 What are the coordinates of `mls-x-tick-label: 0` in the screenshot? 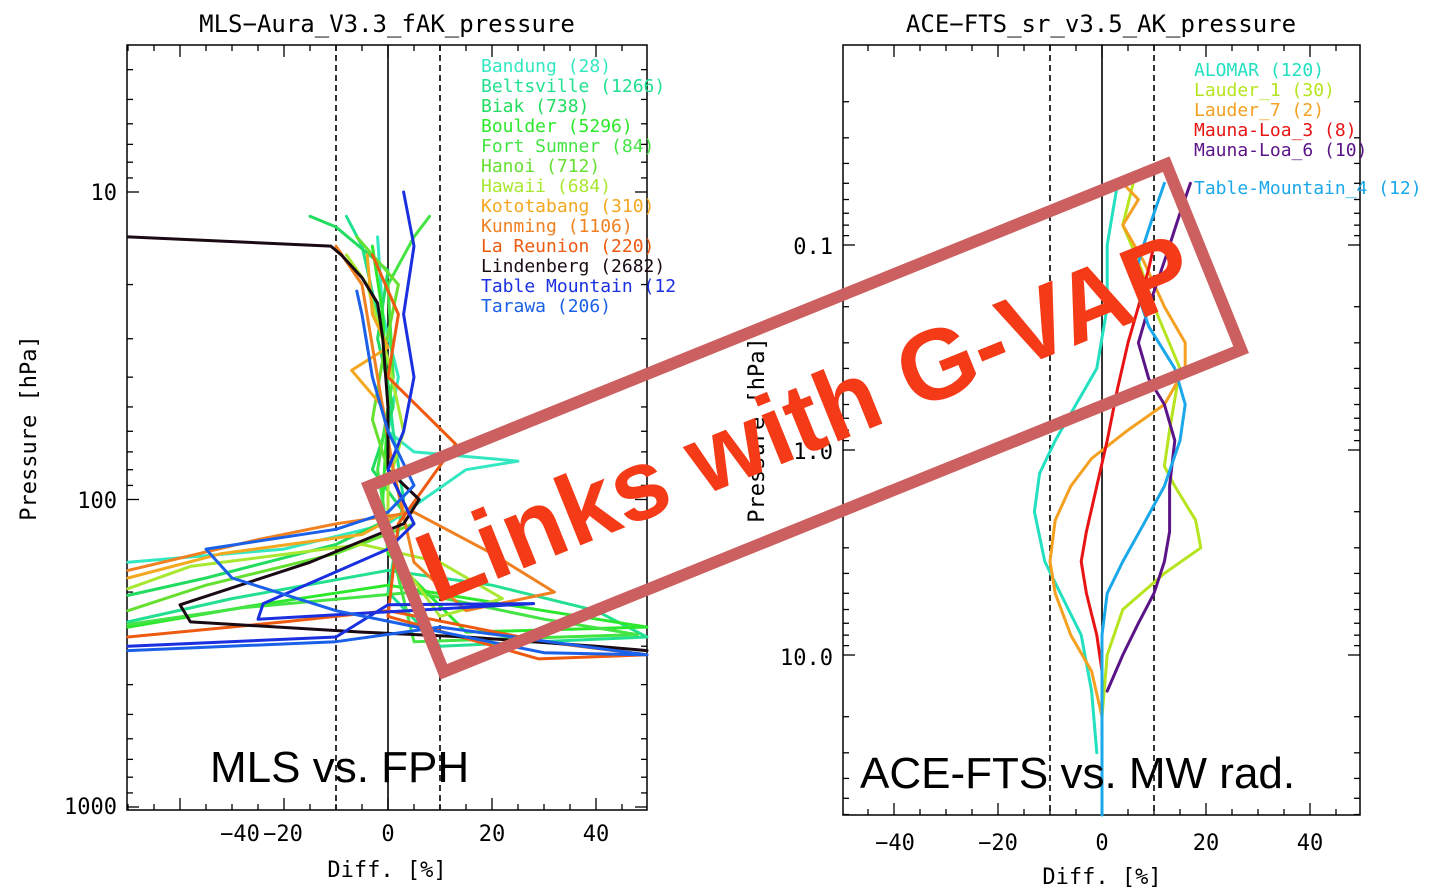 It's located at (387, 834).